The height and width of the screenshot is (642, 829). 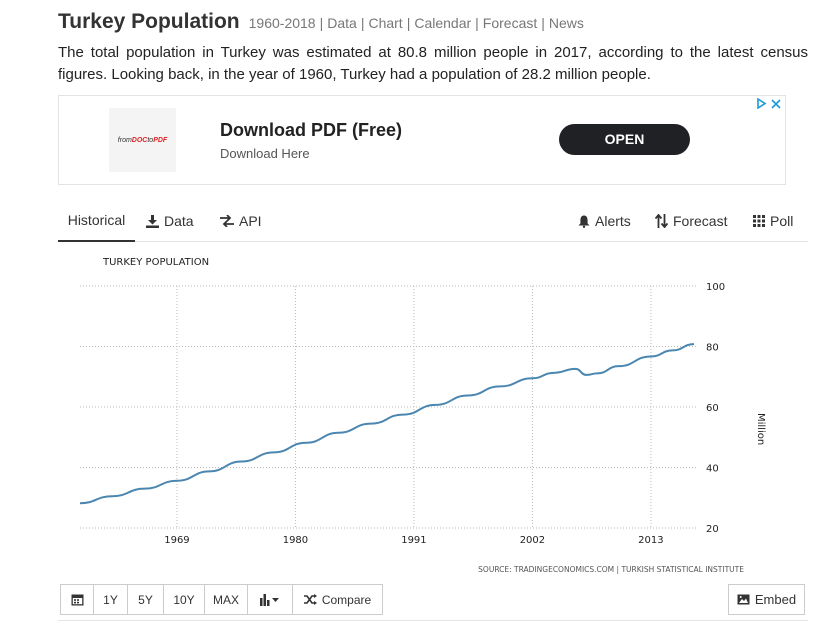 I want to click on page-title: Turkey Population, so click(x=149, y=21).